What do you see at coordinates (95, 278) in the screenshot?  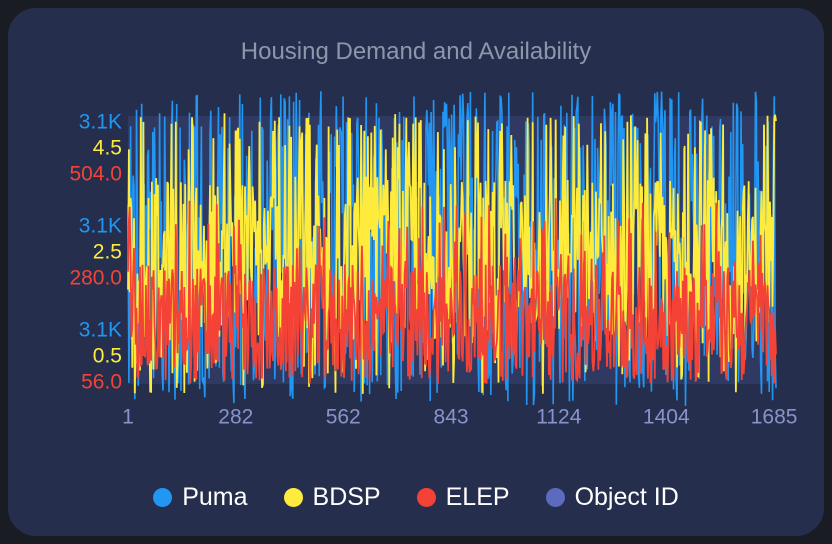 I see `y-tick-label-elep: 280.0` at bounding box center [95, 278].